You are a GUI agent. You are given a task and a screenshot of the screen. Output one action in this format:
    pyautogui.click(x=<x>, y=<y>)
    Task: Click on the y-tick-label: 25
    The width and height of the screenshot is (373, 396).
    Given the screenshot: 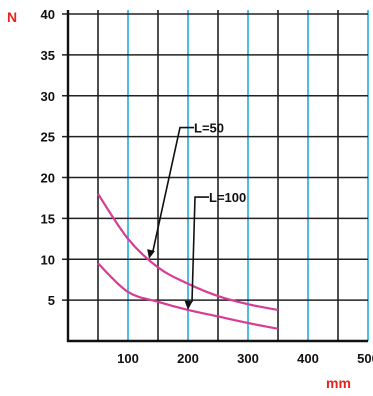 What is the action you would take?
    pyautogui.click(x=48, y=137)
    